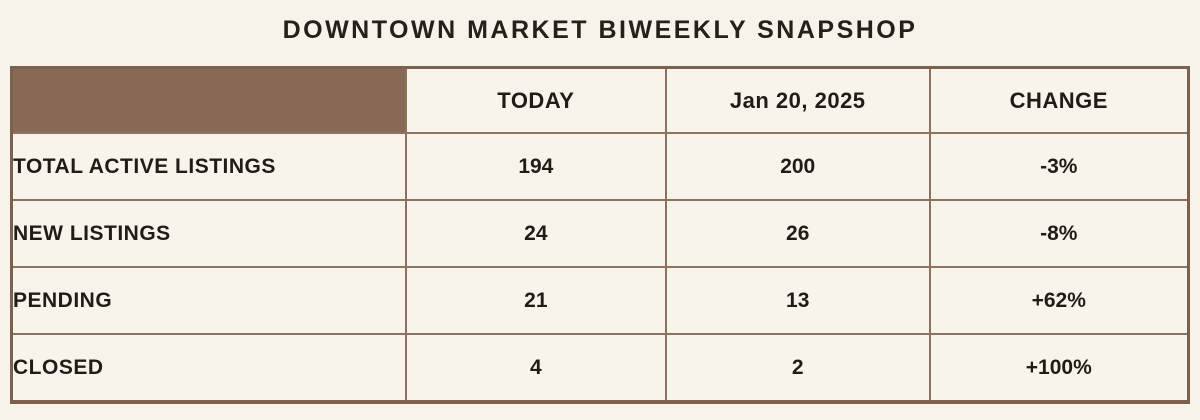 This screenshot has width=1200, height=420. What do you see at coordinates (1059, 233) in the screenshot?
I see `cell-new-listings-change: -8%` at bounding box center [1059, 233].